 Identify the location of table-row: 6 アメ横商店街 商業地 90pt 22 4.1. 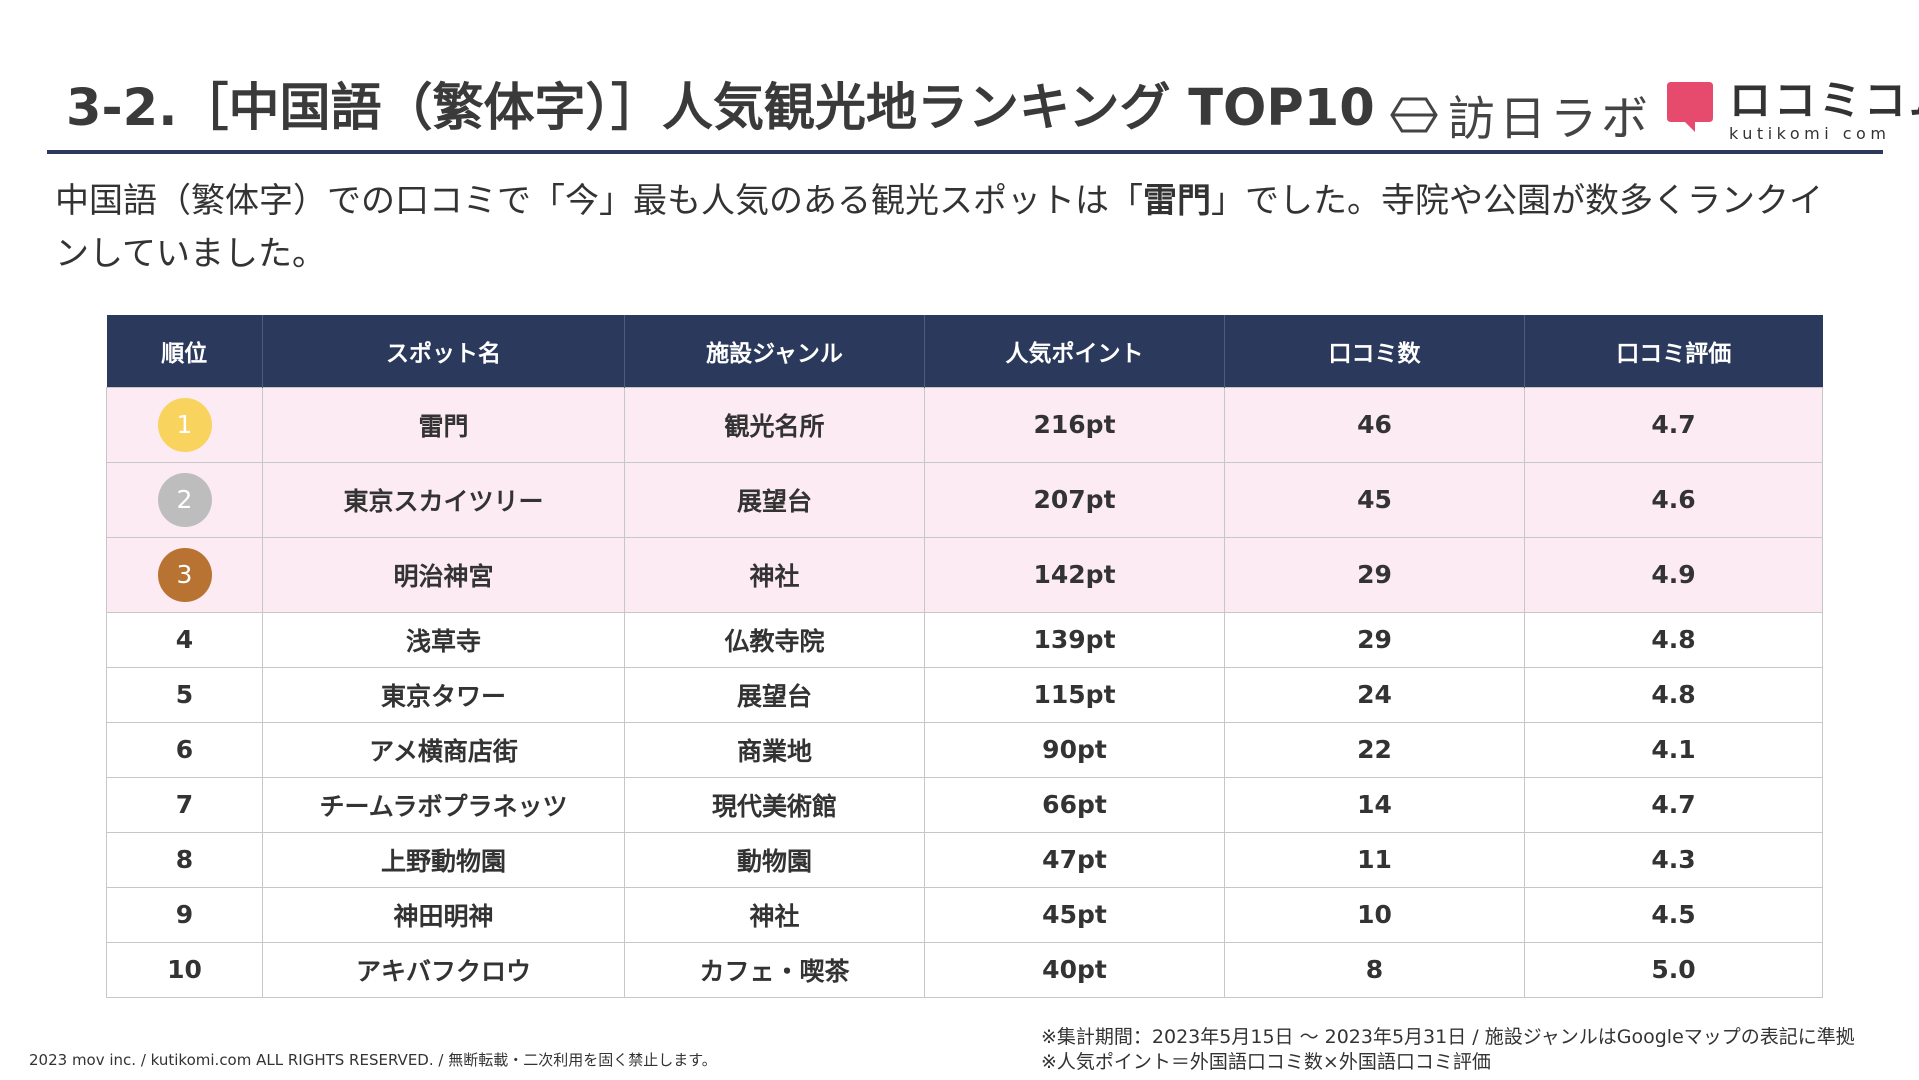
(964, 749).